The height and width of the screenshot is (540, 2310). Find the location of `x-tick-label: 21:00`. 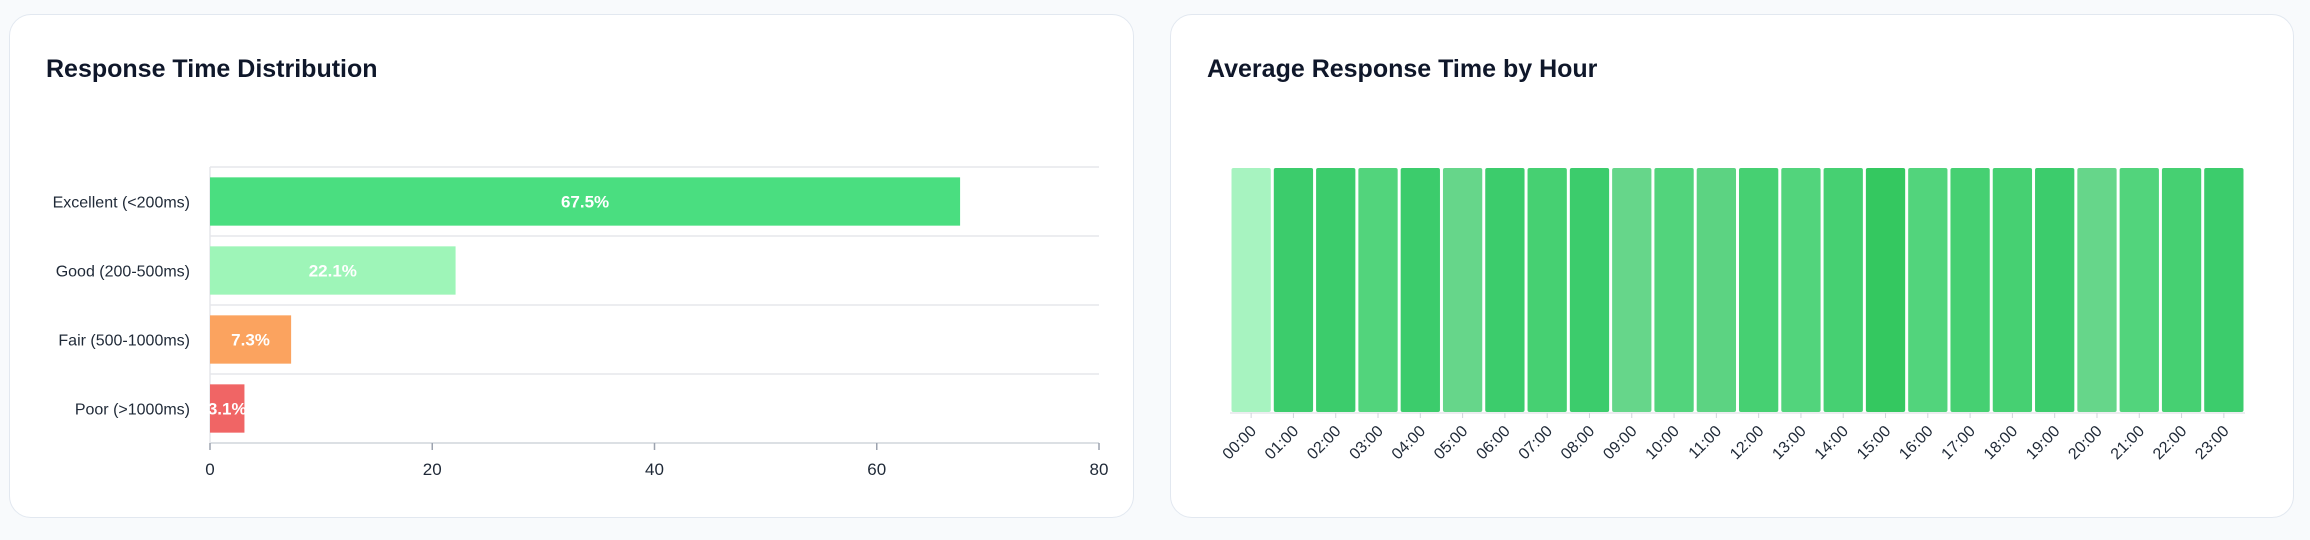

x-tick-label: 21:00 is located at coordinates (2128, 443).